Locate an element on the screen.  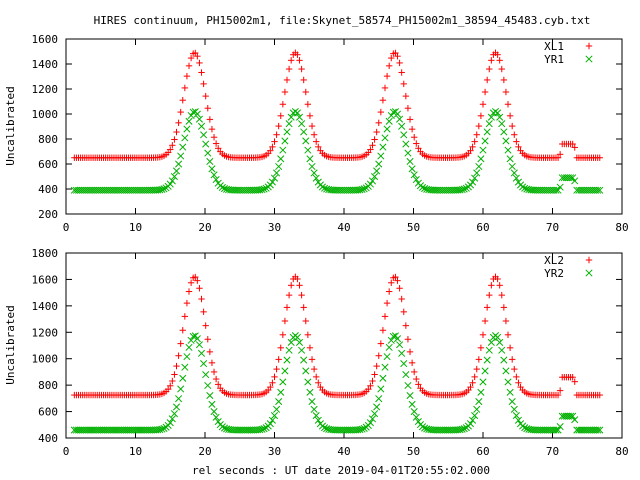
x-tick-label: 80 is located at coordinates (621, 227).